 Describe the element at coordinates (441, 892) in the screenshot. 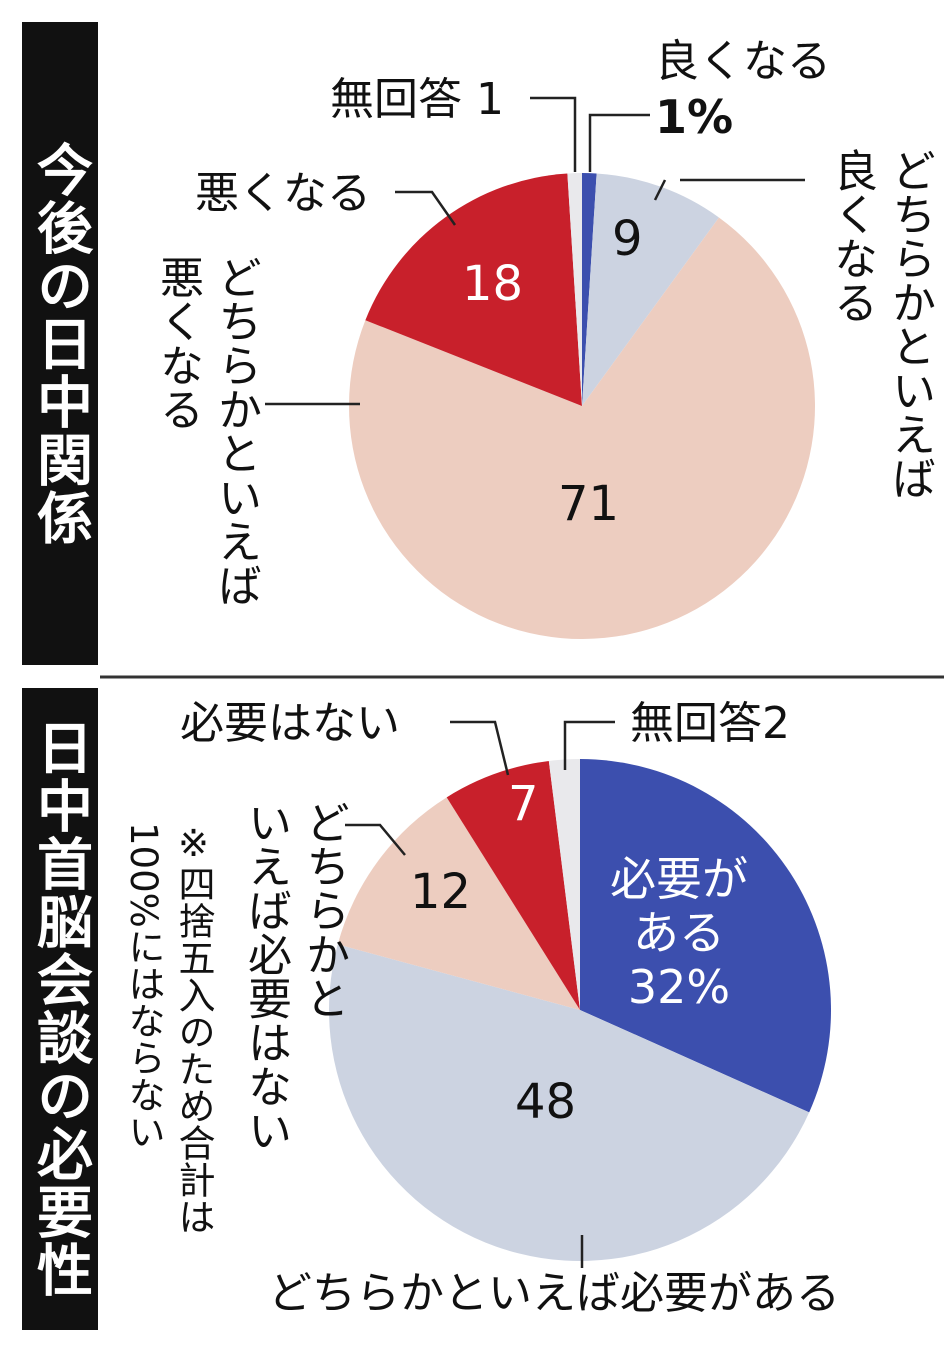

I see `value-label: 12` at that location.